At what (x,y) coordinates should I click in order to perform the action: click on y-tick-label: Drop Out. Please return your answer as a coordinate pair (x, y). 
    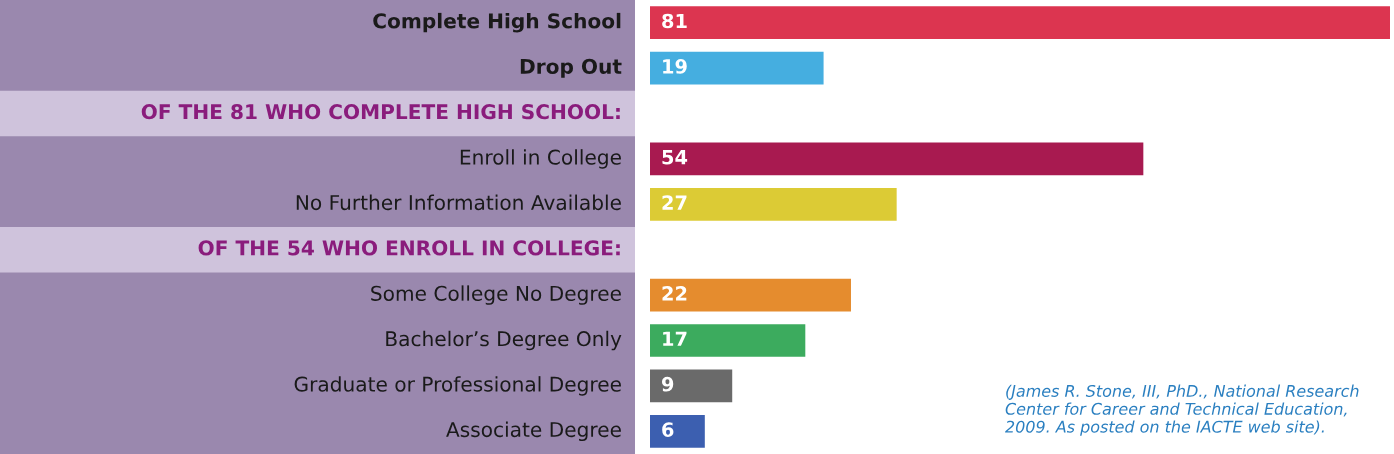
    Looking at the image, I should click on (571, 68).